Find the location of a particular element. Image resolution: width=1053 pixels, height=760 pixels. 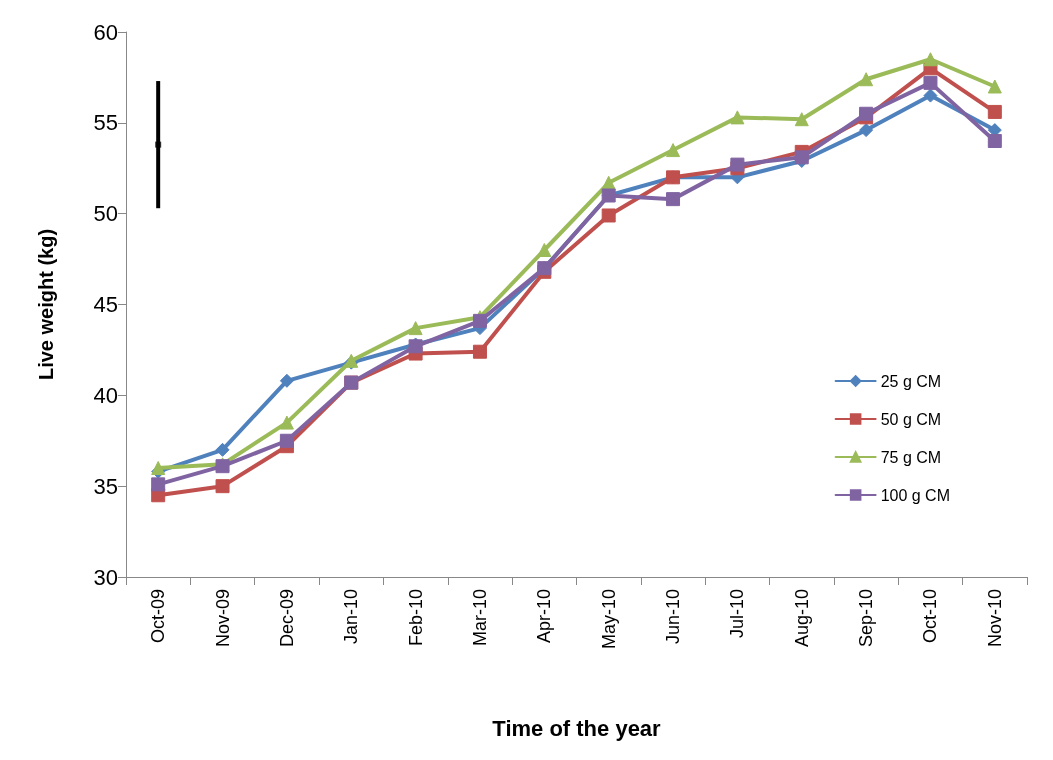

y-tick-label: 35 is located at coordinates (105, 486).